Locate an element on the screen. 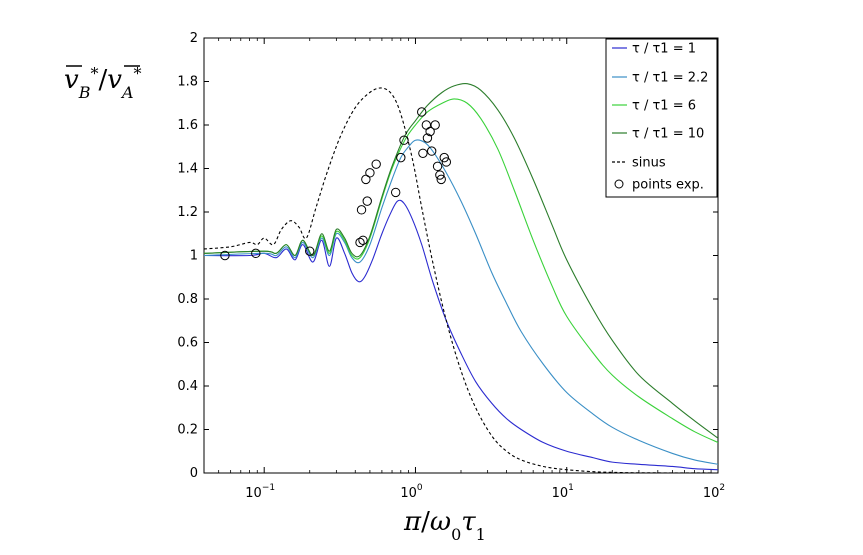  y-tick-label: 1.6 is located at coordinates (187, 125).